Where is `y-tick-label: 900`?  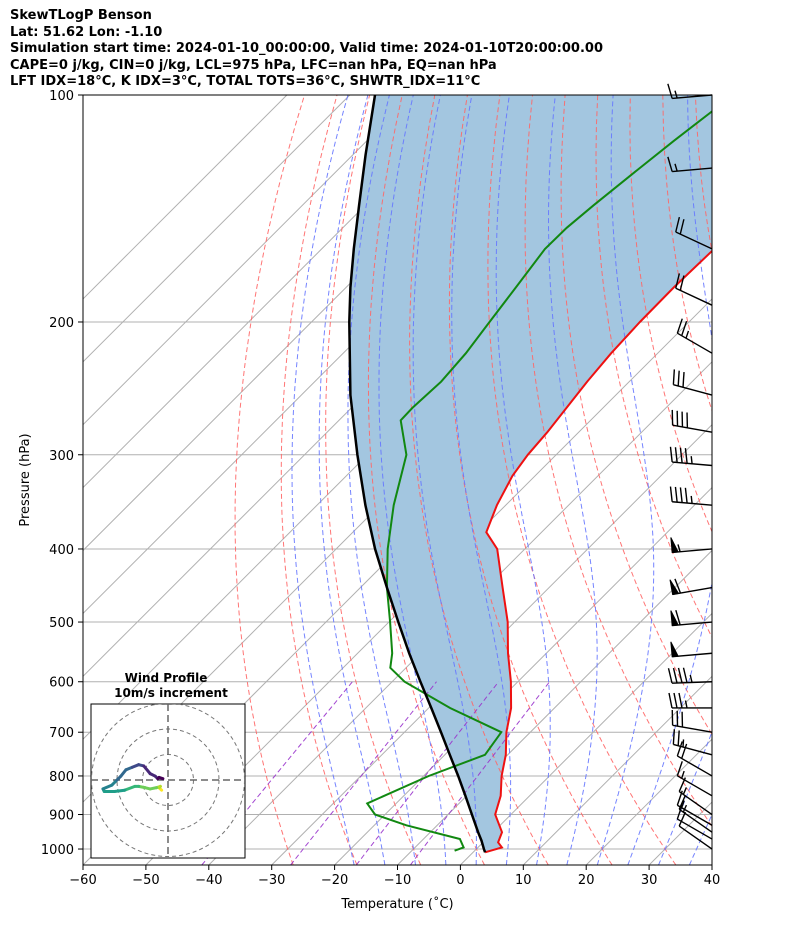 y-tick-label: 900 is located at coordinates (61, 816).